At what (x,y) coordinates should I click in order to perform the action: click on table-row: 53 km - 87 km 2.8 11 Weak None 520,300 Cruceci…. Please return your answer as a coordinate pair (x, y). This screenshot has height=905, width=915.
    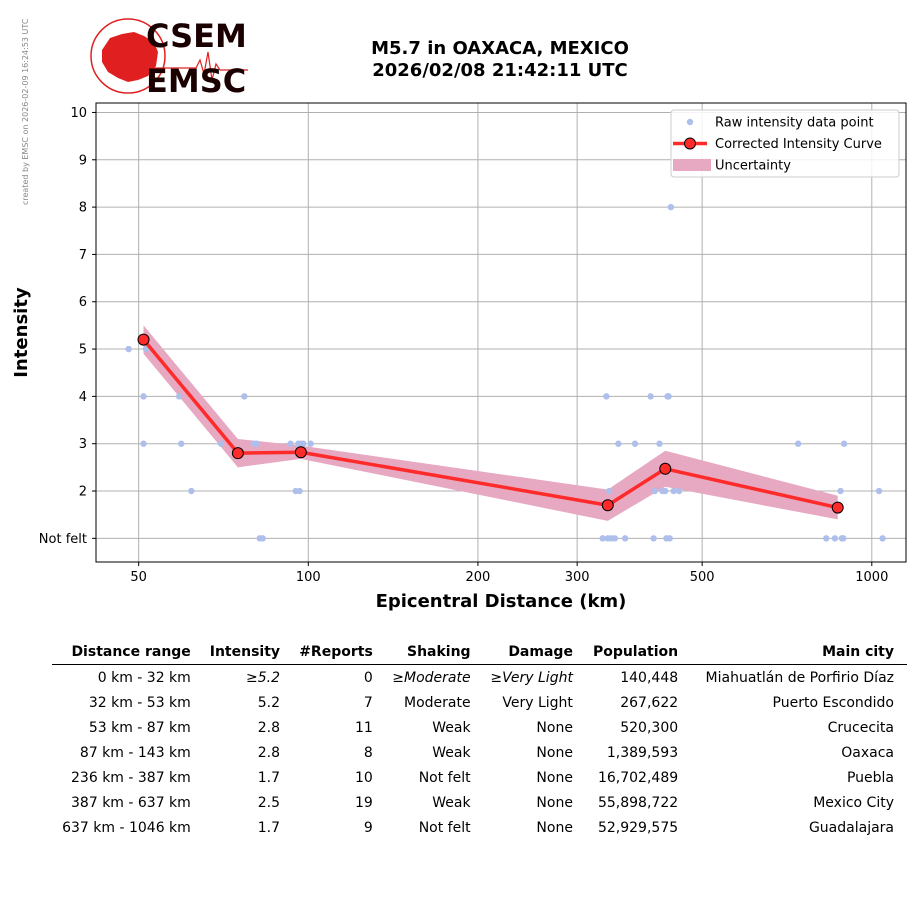
    Looking at the image, I should click on (479, 727).